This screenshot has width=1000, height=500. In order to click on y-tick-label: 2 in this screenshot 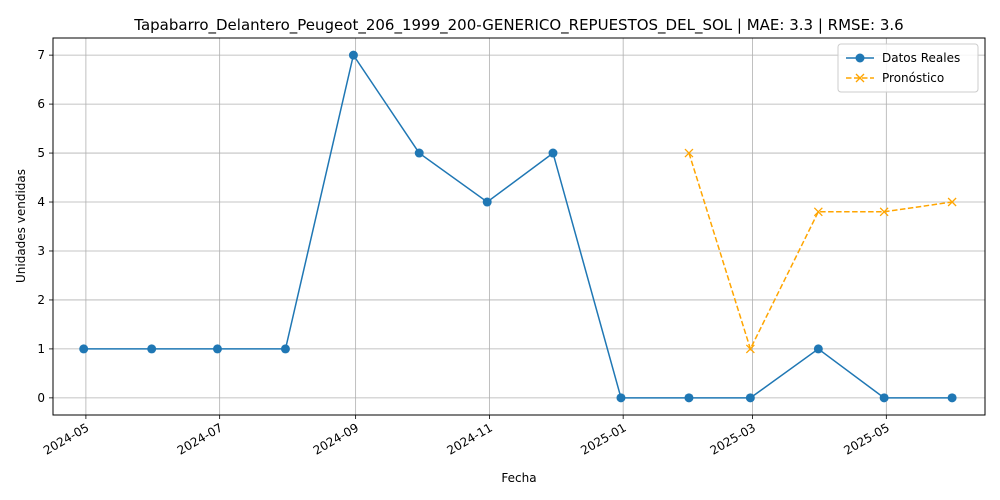, I will do `click(41, 300)`.